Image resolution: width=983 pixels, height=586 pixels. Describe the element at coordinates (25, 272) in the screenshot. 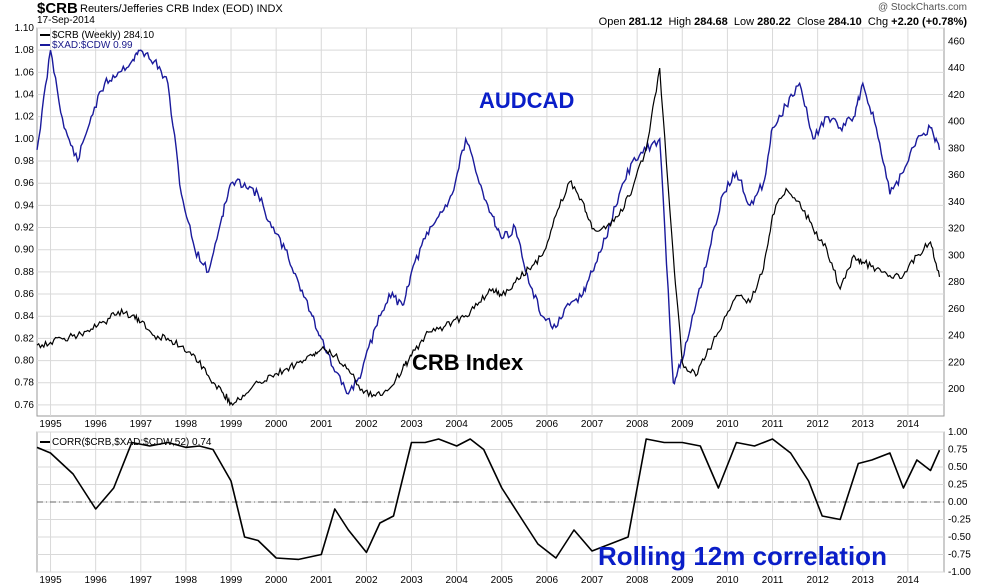

I see `y-tick-left-label: 0.88` at that location.